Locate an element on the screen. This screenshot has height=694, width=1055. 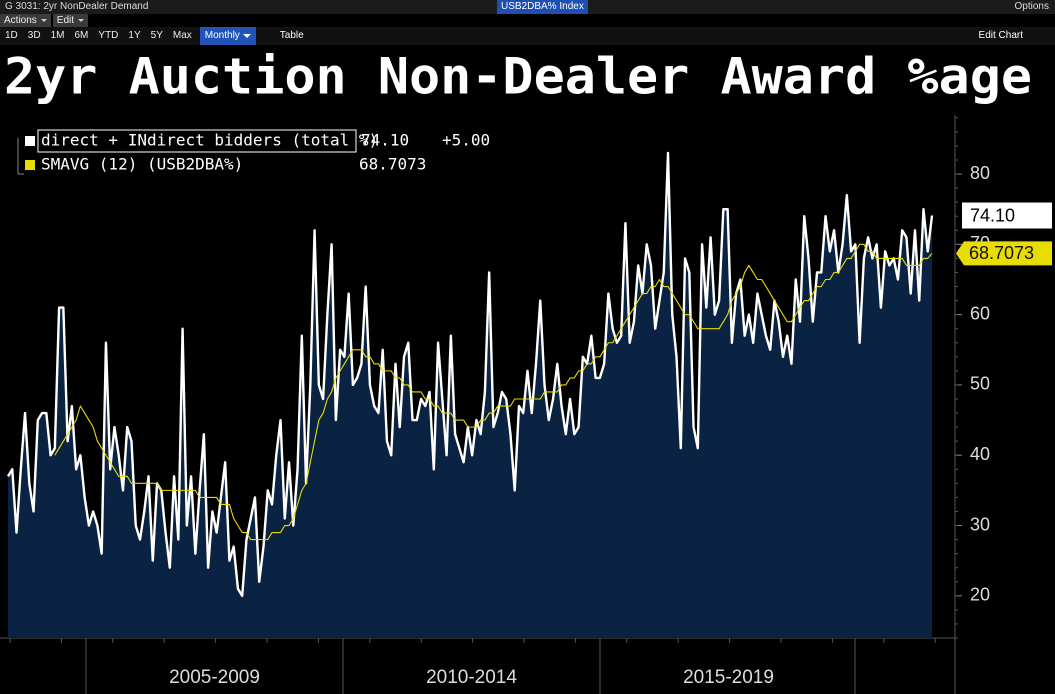
legend-value: 68.7073 is located at coordinates (392, 164).